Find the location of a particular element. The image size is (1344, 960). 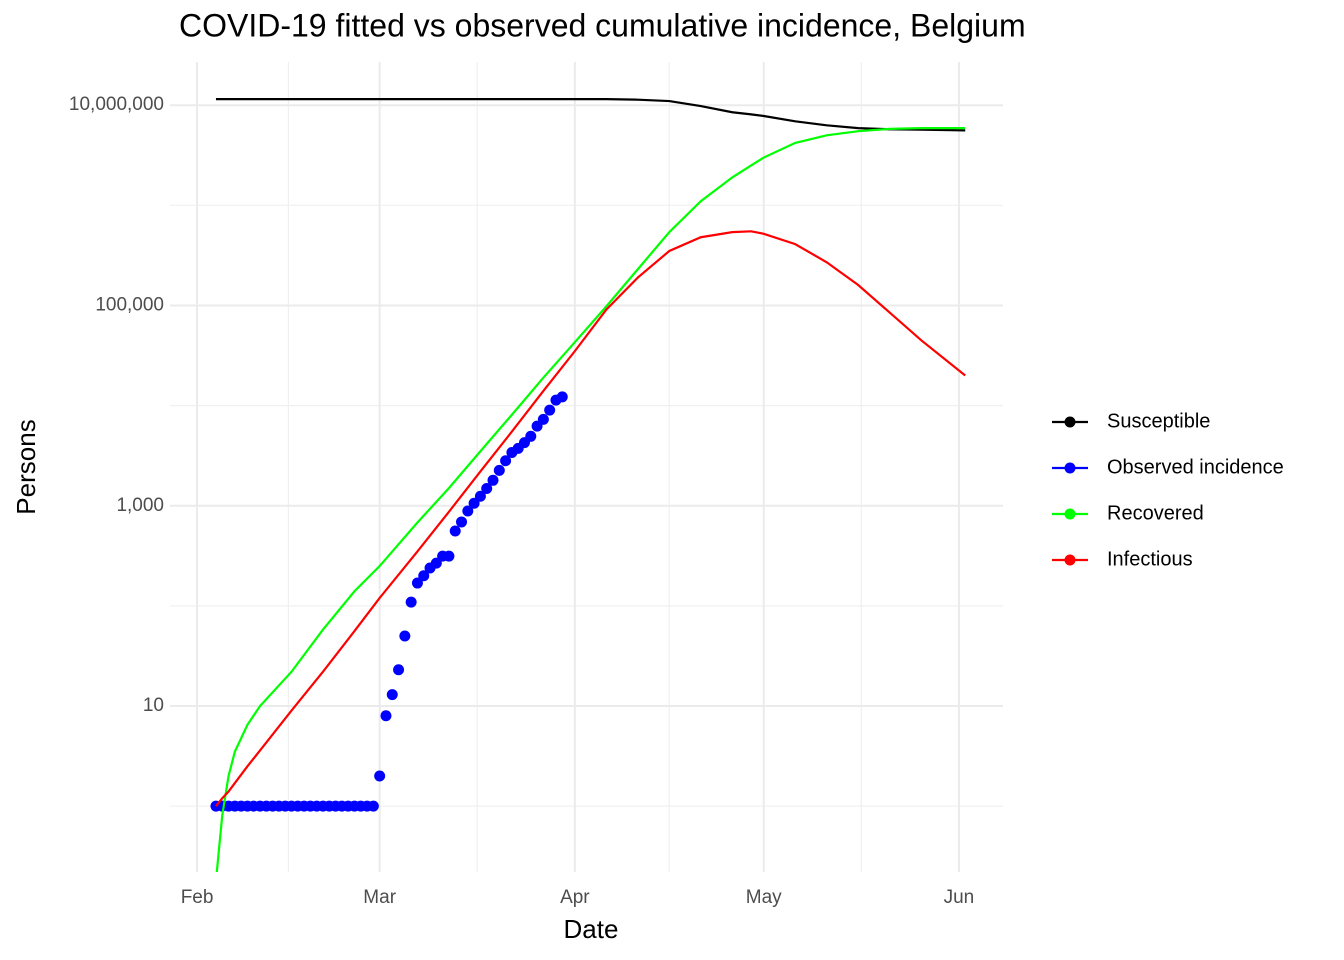

x-tick-label: Feb is located at coordinates (197, 897).